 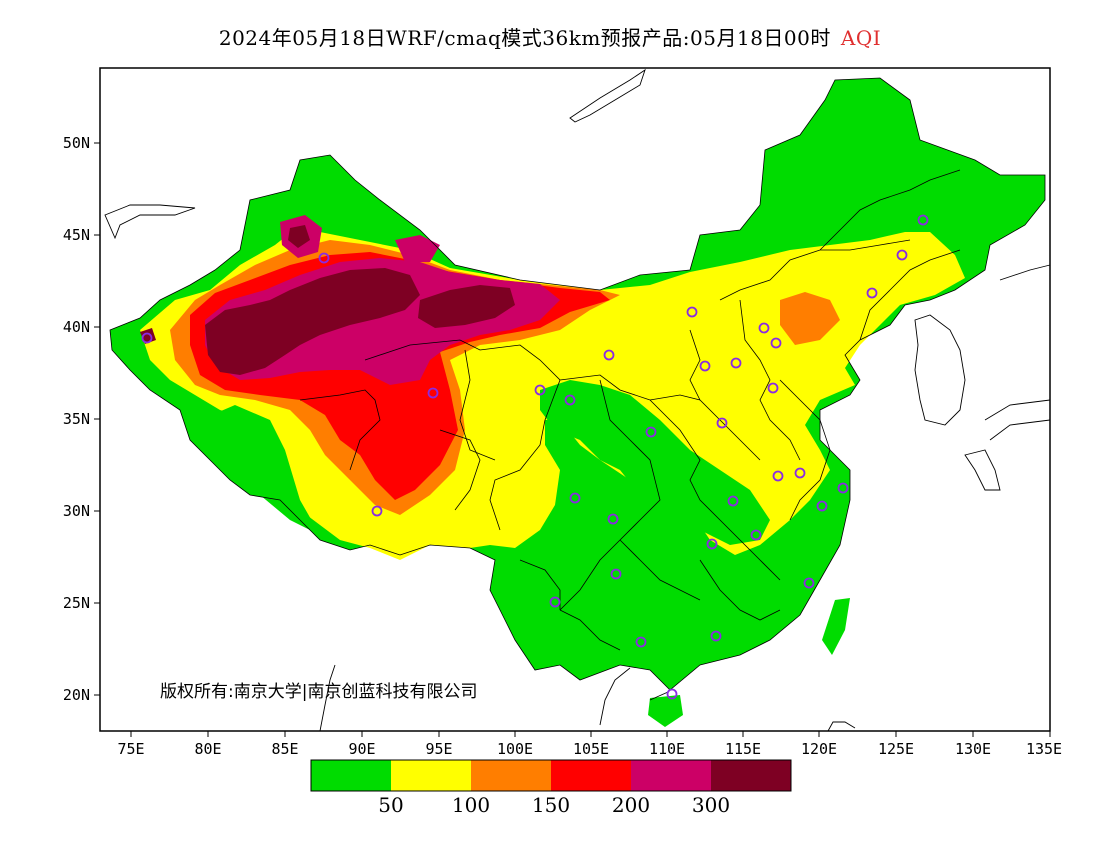 What do you see at coordinates (284, 749) in the screenshot?
I see `lon-tick-label: 85E` at bounding box center [284, 749].